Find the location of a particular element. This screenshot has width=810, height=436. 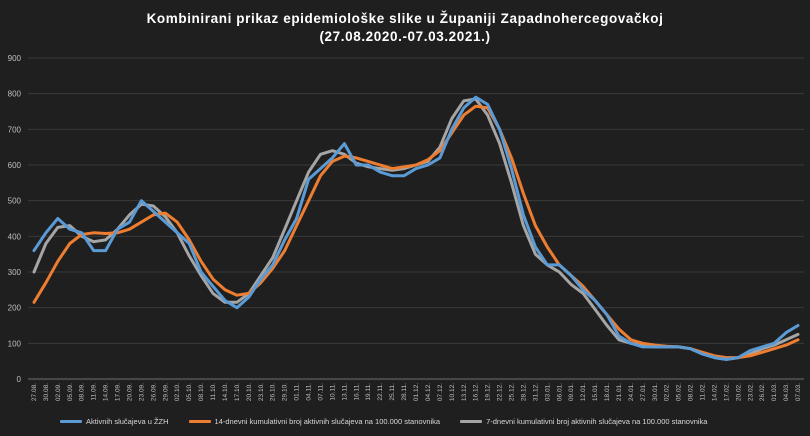

x-tick-label: 03.01. is located at coordinates (547, 392).